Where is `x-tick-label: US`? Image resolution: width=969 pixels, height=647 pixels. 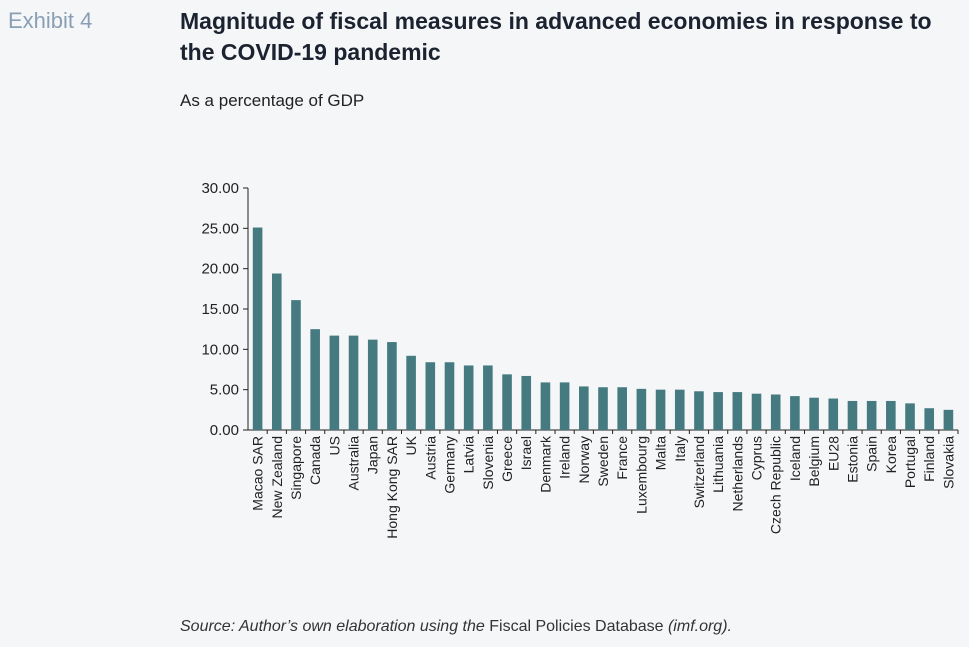
x-tick-label: US is located at coordinates (334, 445).